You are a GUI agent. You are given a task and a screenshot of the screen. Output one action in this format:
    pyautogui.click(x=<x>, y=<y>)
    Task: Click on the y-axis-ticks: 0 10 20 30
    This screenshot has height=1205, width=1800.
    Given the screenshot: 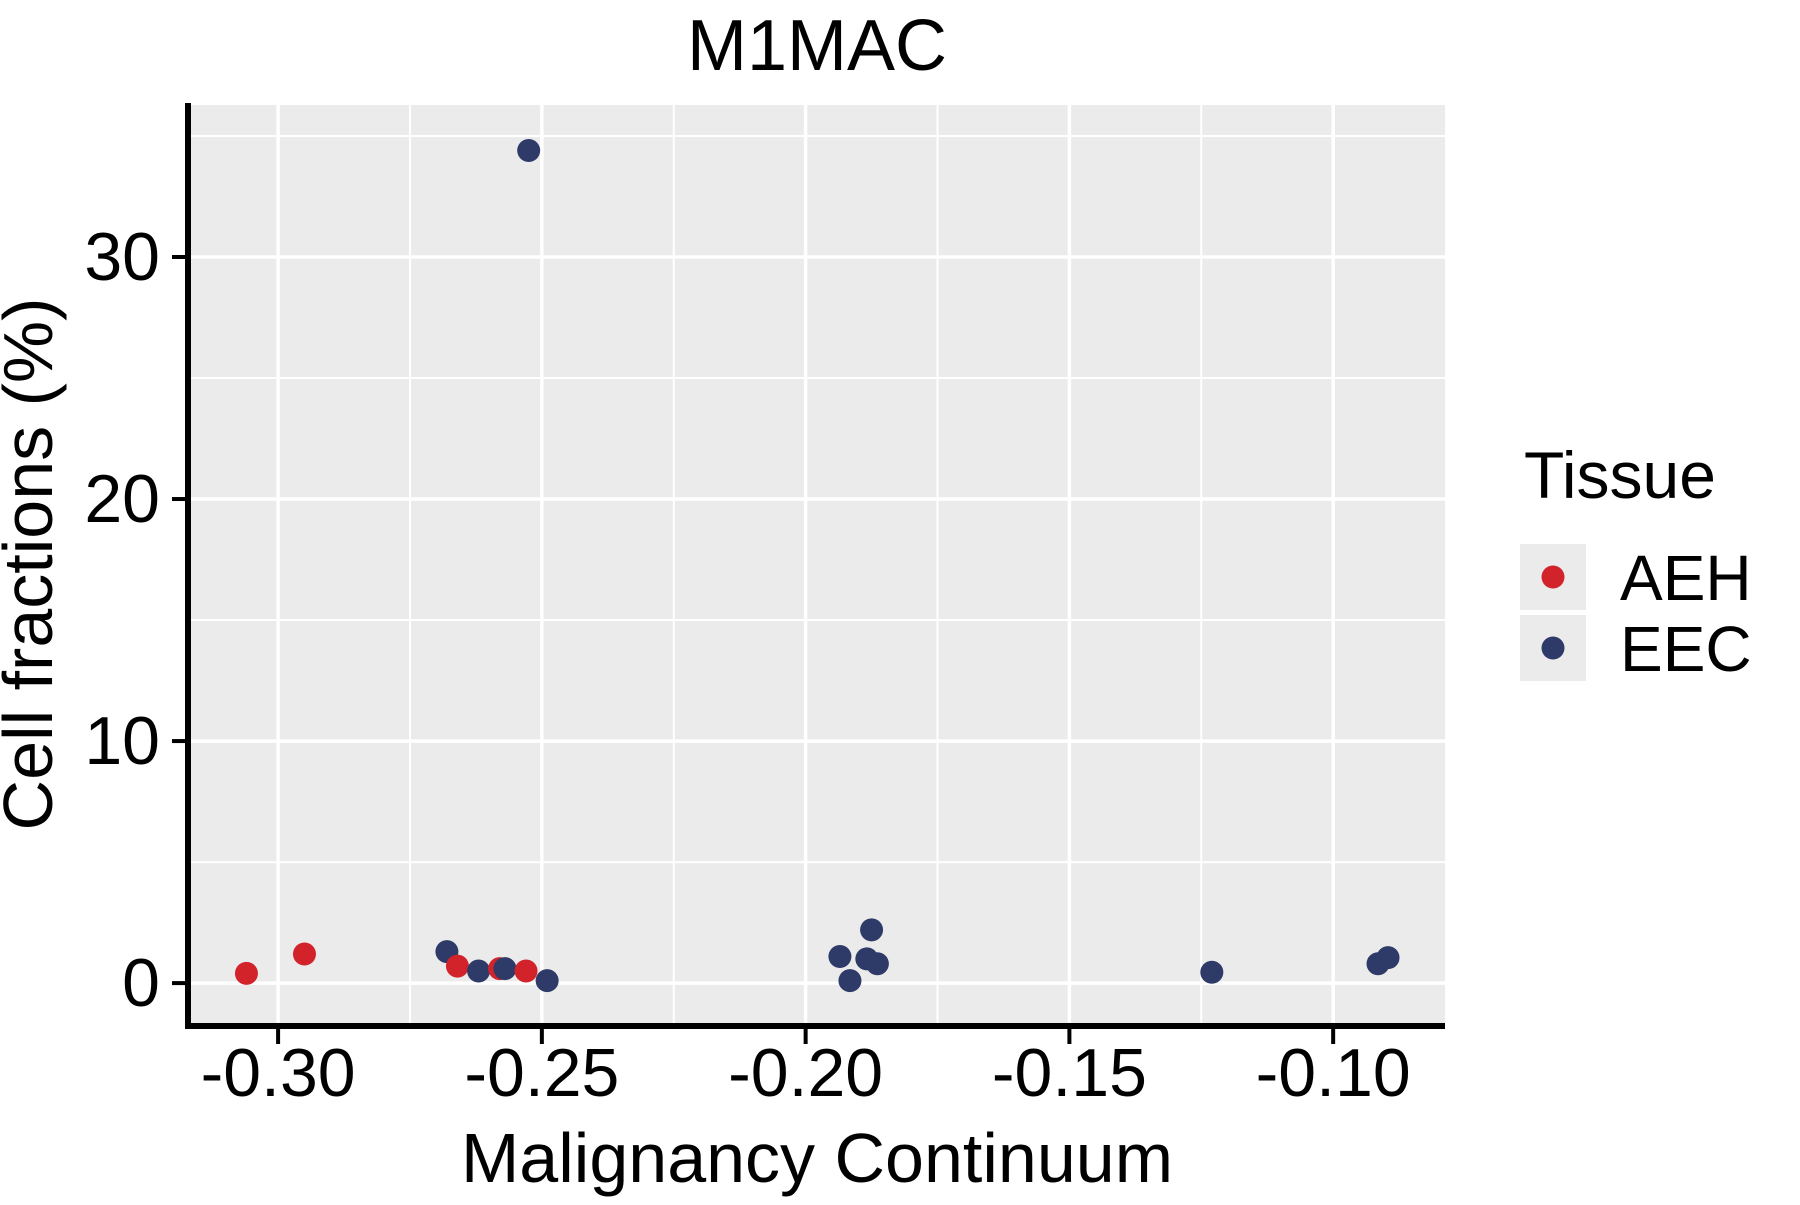 What is the action you would take?
    pyautogui.click(x=135, y=620)
    